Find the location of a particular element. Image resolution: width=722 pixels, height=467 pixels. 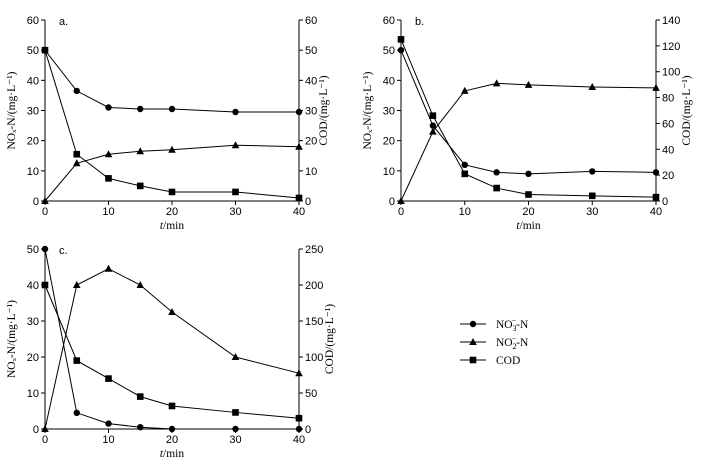

y-right-tick-label: 50 is located at coordinates (311, 394).